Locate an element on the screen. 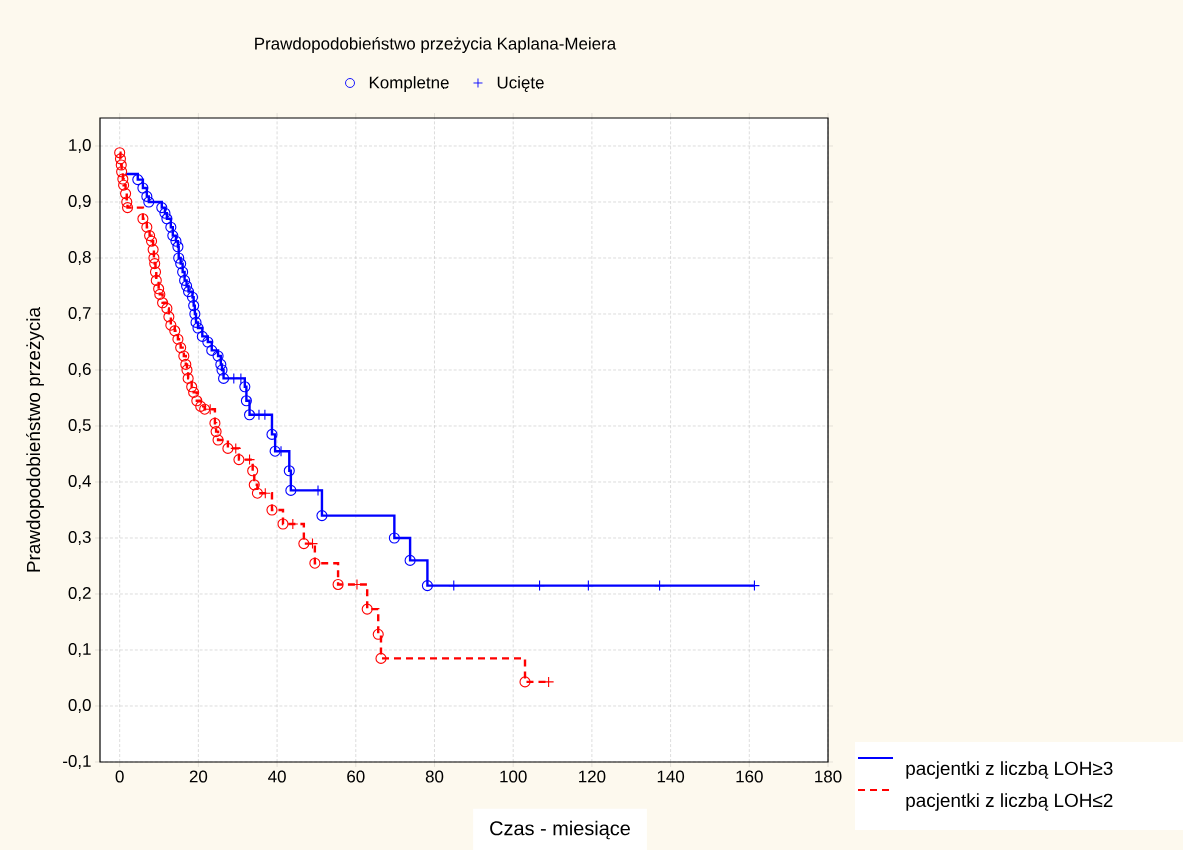 The width and height of the screenshot is (1183, 851). y-tick-label: 1,0 is located at coordinates (80, 145).